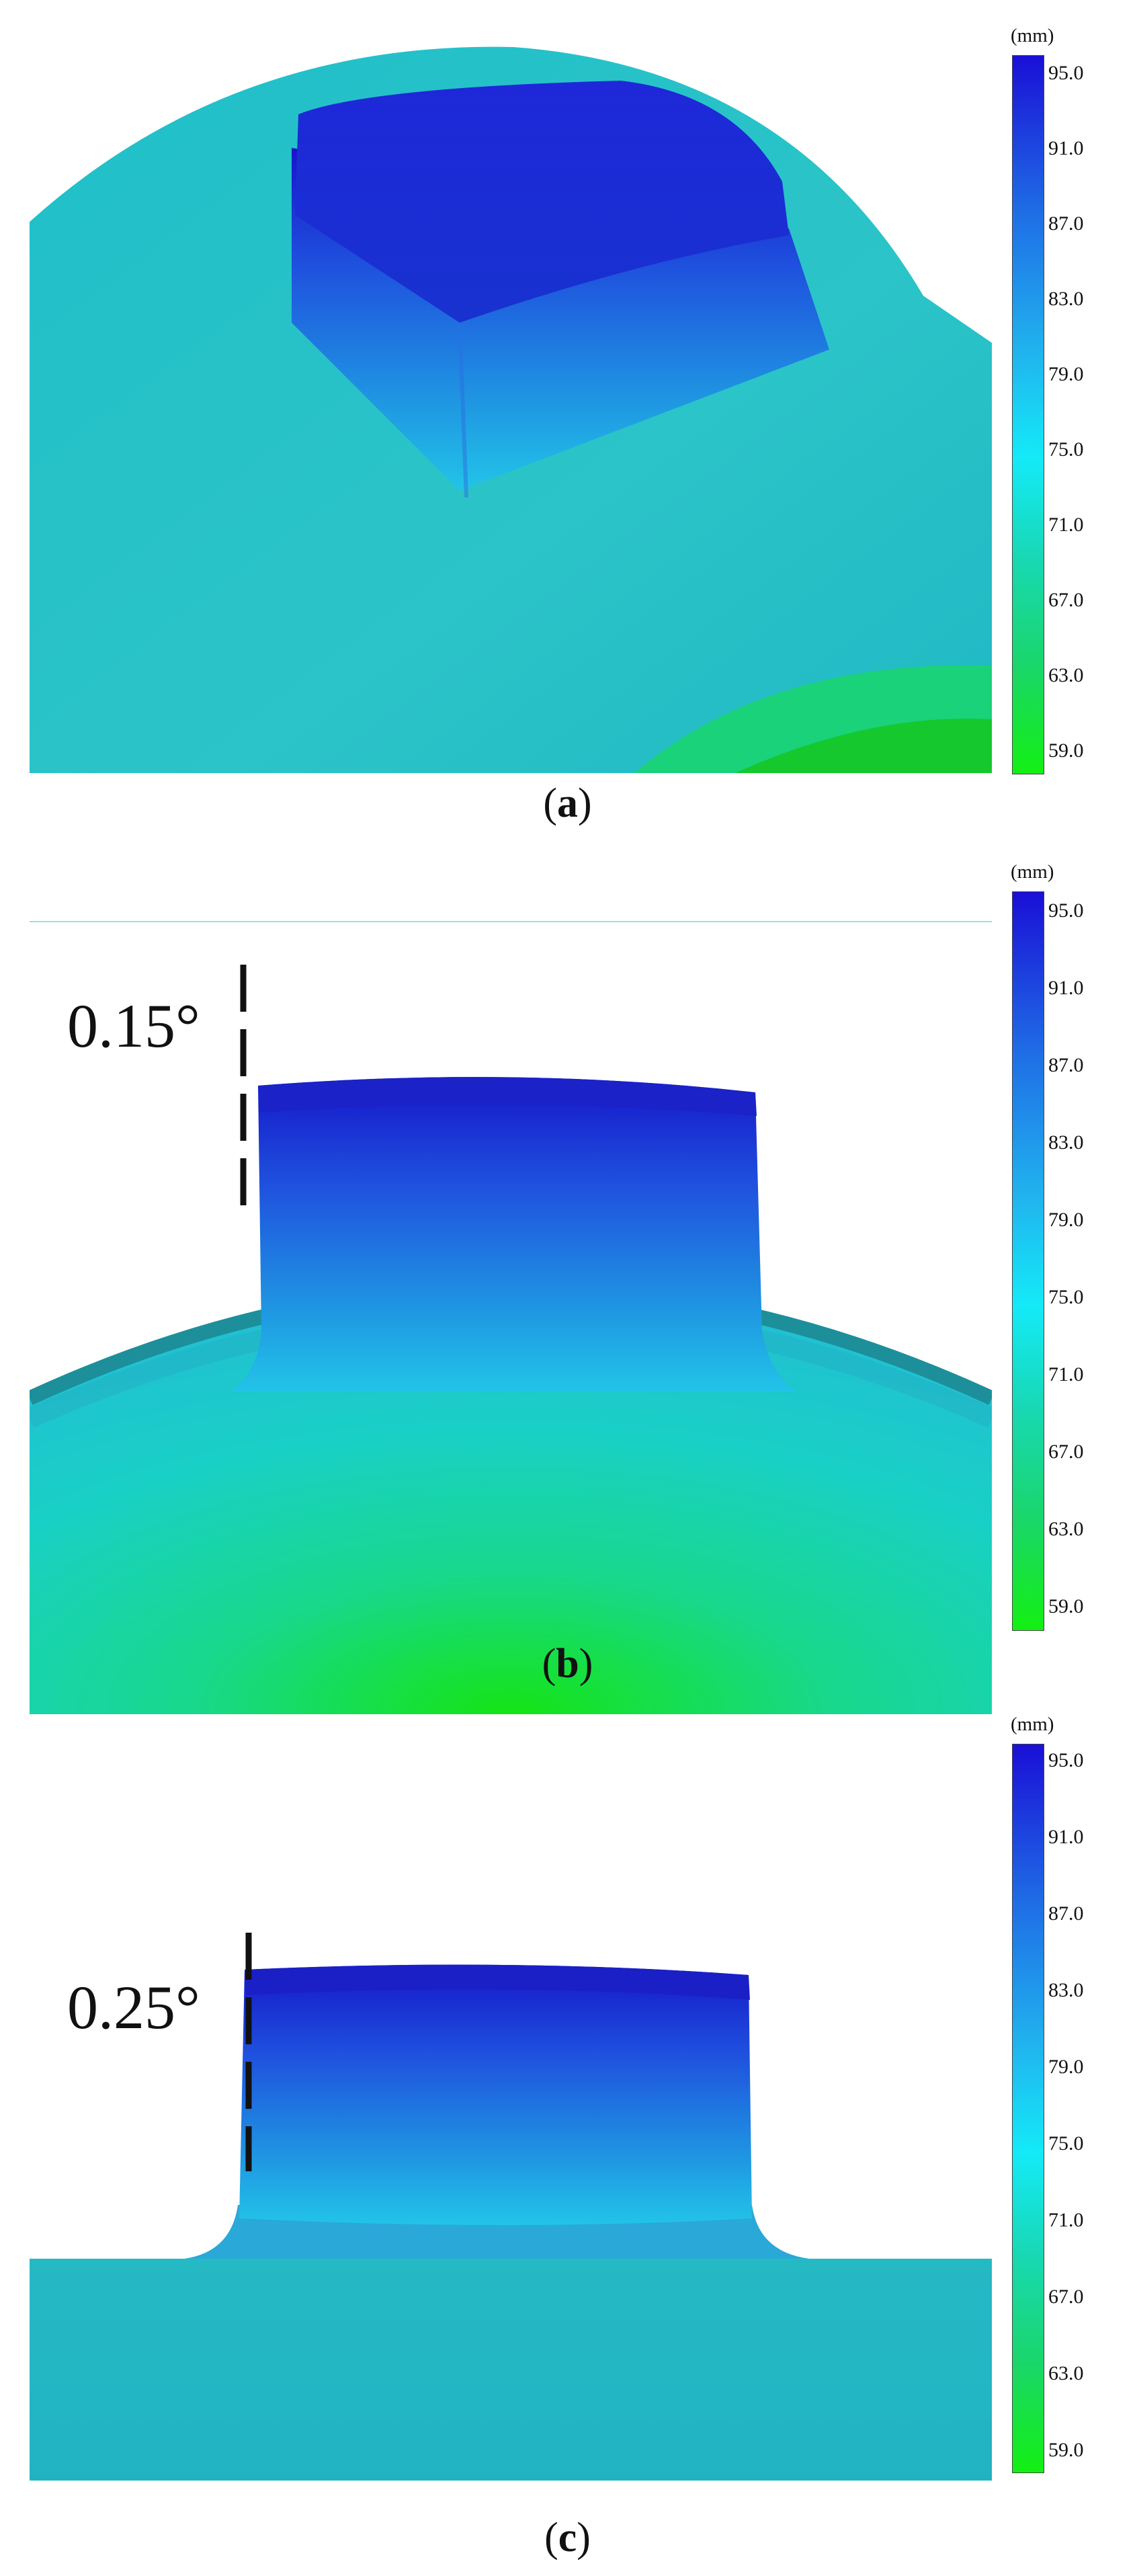 The width and height of the screenshot is (1135, 2576). Describe the element at coordinates (567, 803) in the screenshot. I see `caption-a: (a)` at that location.